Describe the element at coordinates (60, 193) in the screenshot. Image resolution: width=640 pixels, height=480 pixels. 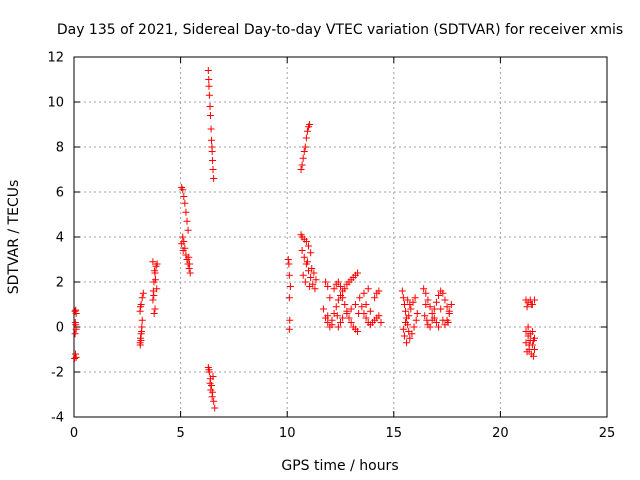
I see `y-tick-label: 6` at that location.